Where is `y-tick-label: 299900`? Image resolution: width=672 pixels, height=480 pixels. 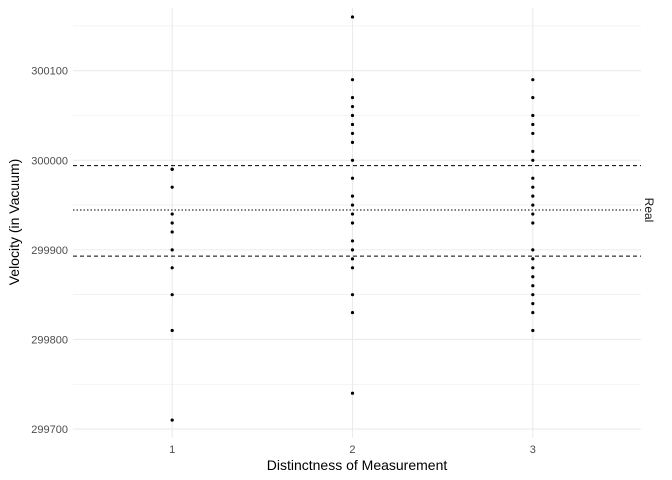
y-tick-label: 299900 is located at coordinates (49, 251).